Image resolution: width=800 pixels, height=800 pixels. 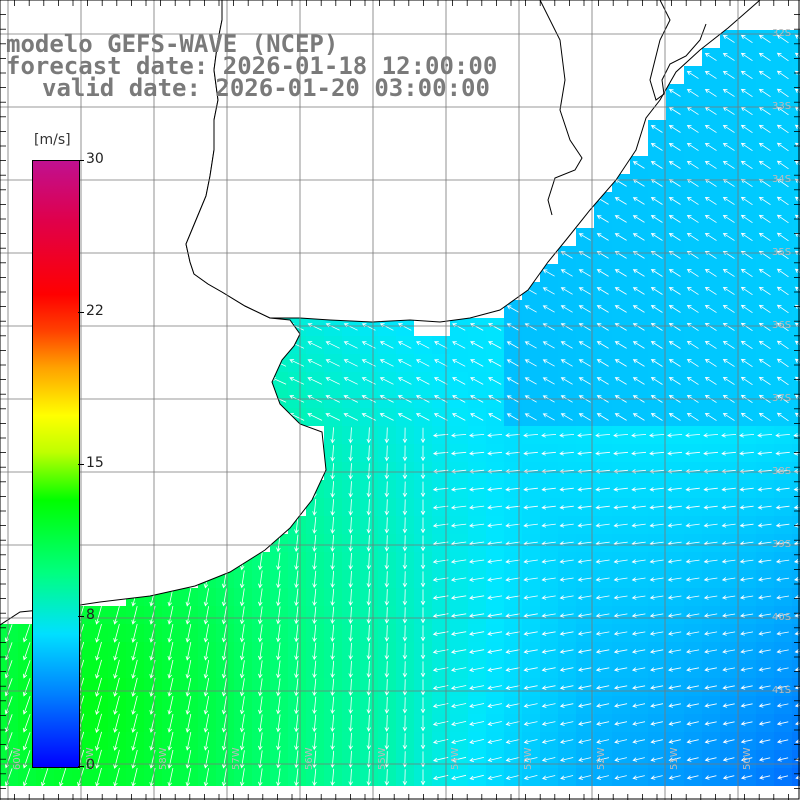 I want to click on colorbar-tick-label: 0, so click(x=90, y=765).